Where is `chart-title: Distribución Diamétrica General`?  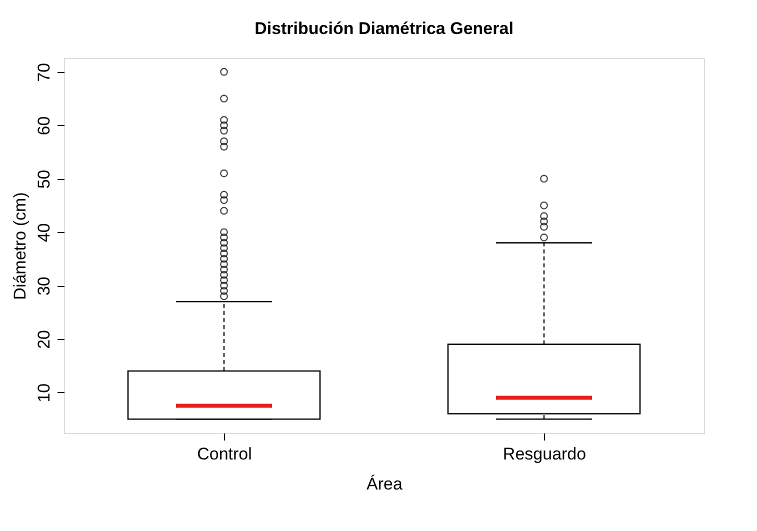 chart-title: Distribución Diamétrica General is located at coordinates (384, 28).